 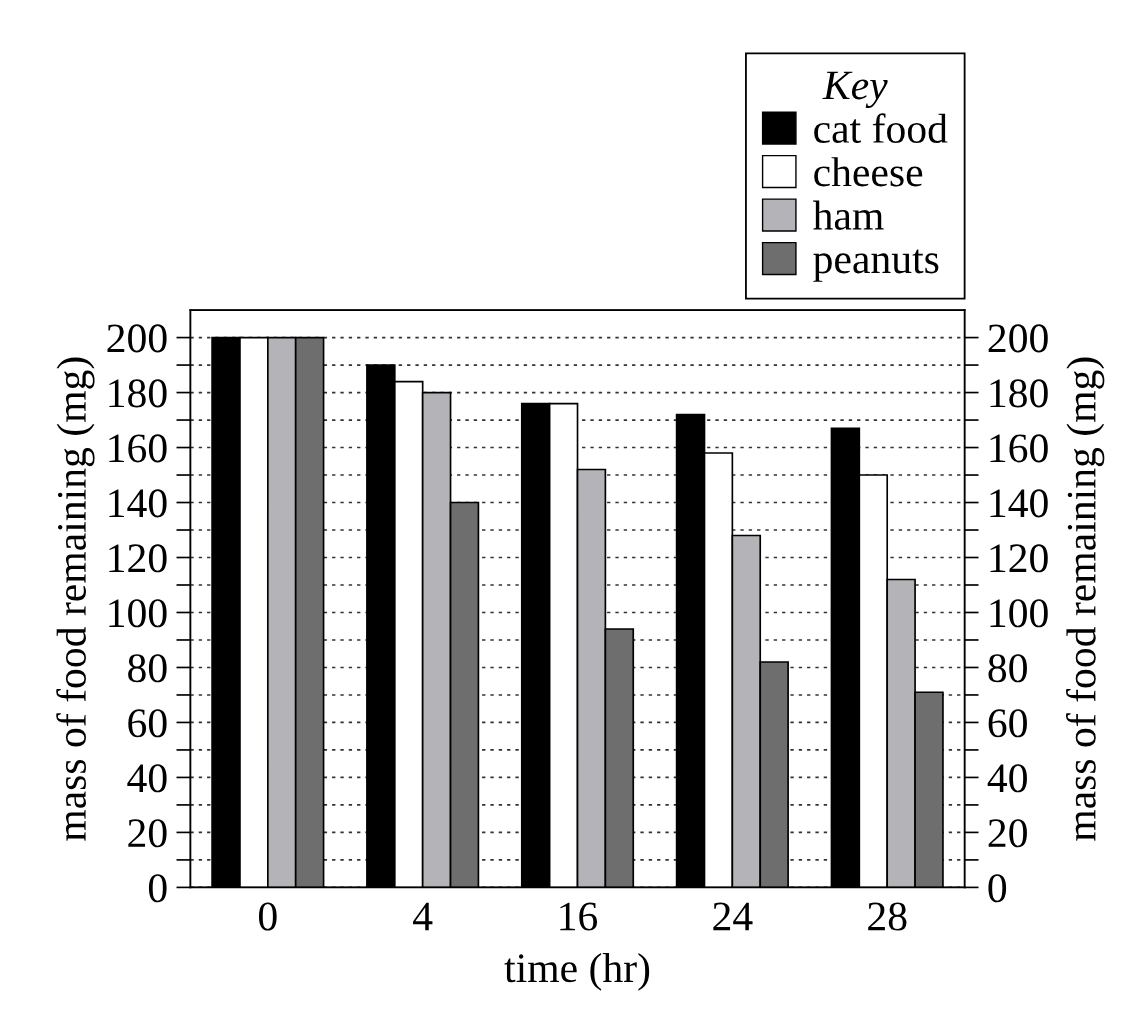 I want to click on y-tick-label: 140, so click(x=138, y=503).